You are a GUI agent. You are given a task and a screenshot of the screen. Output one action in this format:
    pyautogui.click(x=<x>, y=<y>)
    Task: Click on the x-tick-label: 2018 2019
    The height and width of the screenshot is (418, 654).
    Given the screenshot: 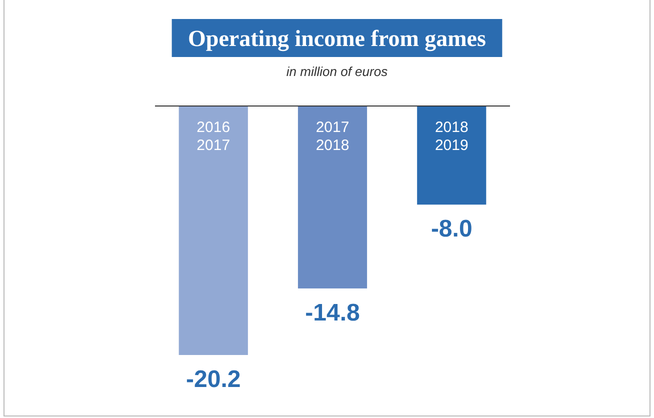 What is the action you would take?
    pyautogui.click(x=451, y=136)
    